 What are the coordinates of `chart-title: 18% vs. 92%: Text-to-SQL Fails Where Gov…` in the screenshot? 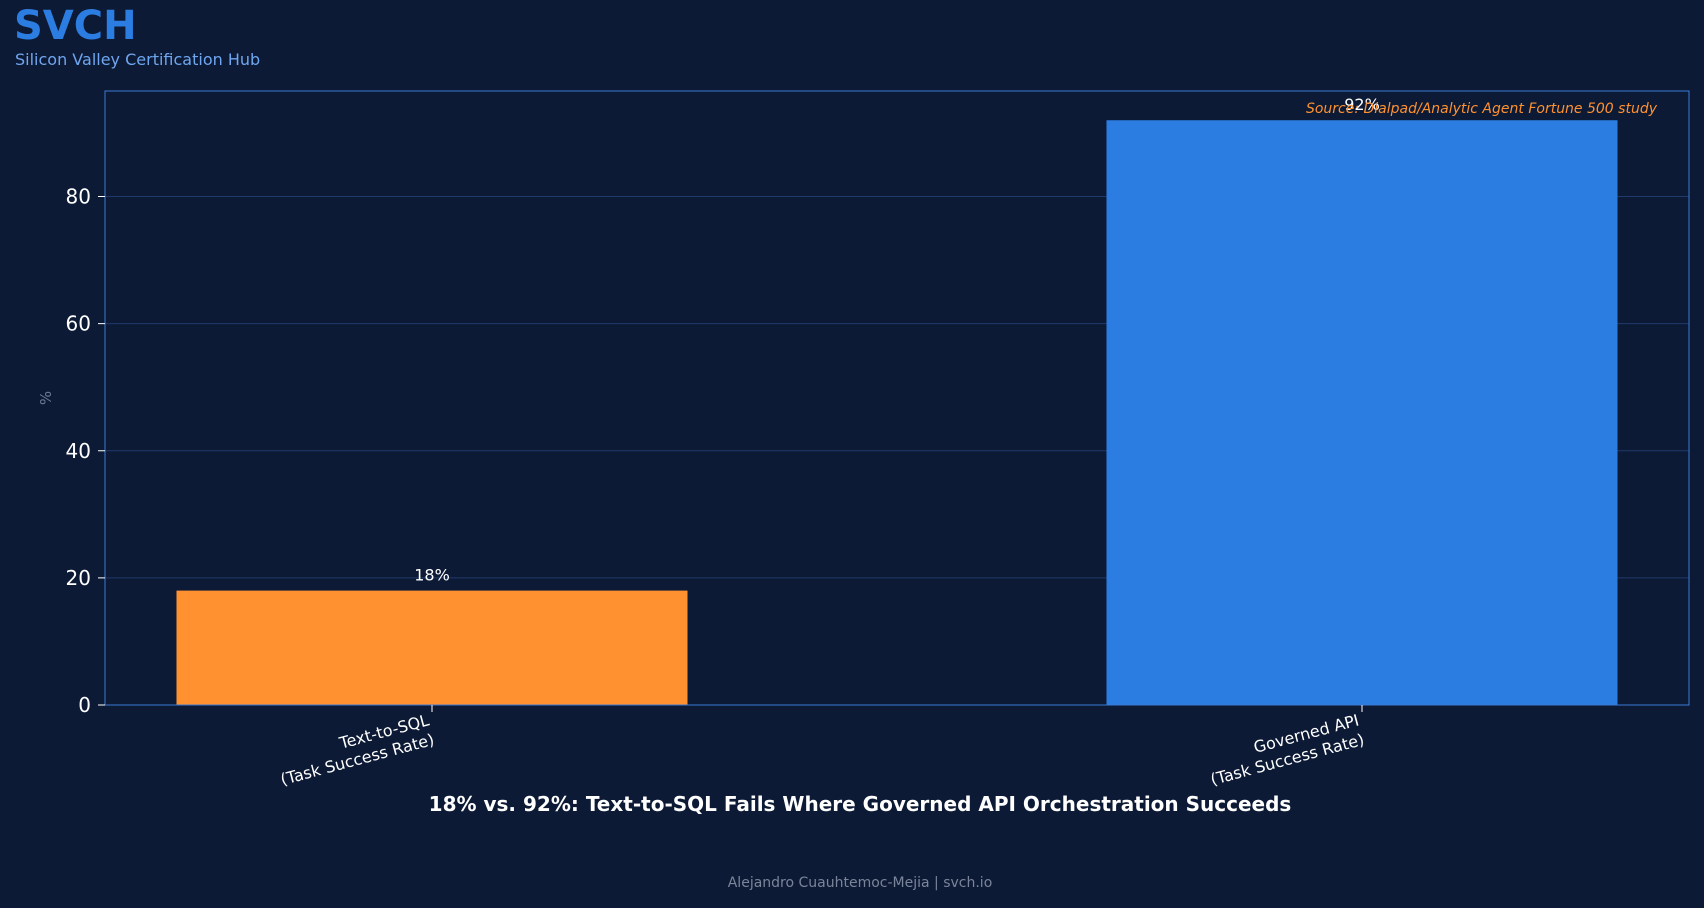 It's located at (860, 804).